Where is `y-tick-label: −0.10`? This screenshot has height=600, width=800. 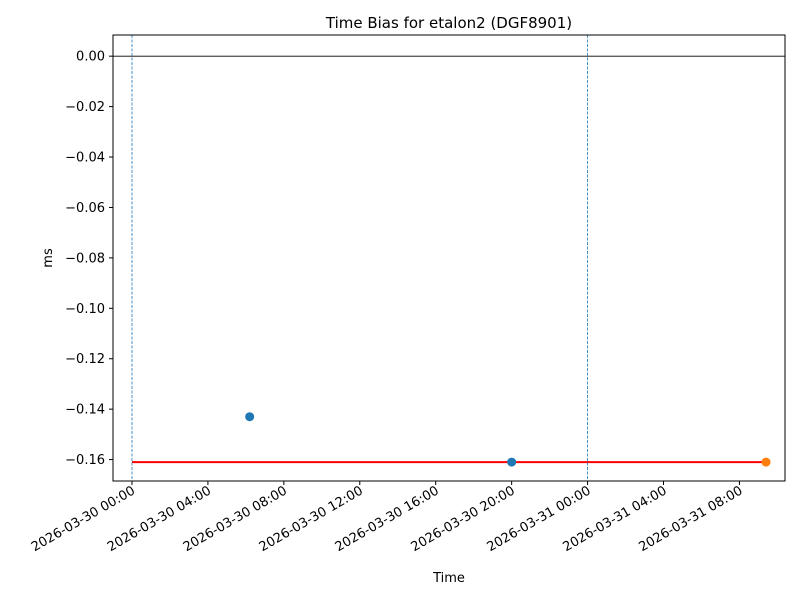 y-tick-label: −0.10 is located at coordinates (85, 309).